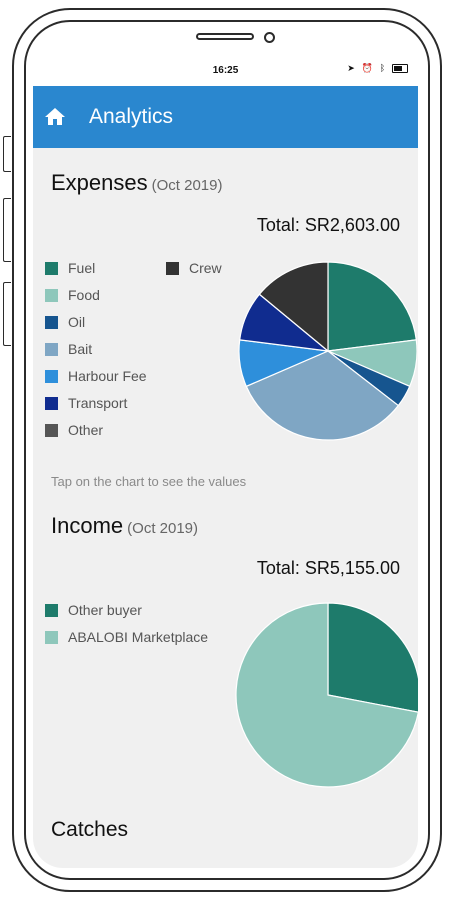  What do you see at coordinates (293, 307) in the screenshot?
I see `pie-slice-crew` at bounding box center [293, 307].